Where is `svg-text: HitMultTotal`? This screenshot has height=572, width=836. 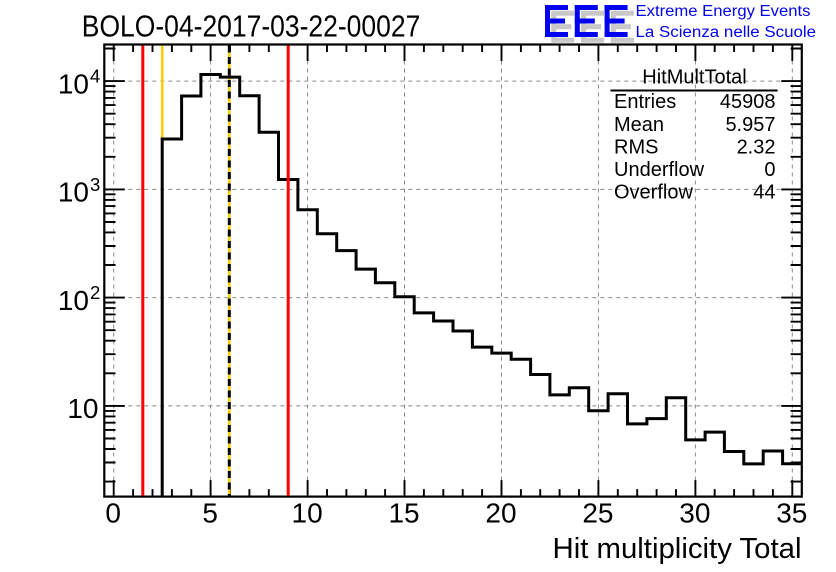 svg-text: HitMultTotal is located at coordinates (694, 77).